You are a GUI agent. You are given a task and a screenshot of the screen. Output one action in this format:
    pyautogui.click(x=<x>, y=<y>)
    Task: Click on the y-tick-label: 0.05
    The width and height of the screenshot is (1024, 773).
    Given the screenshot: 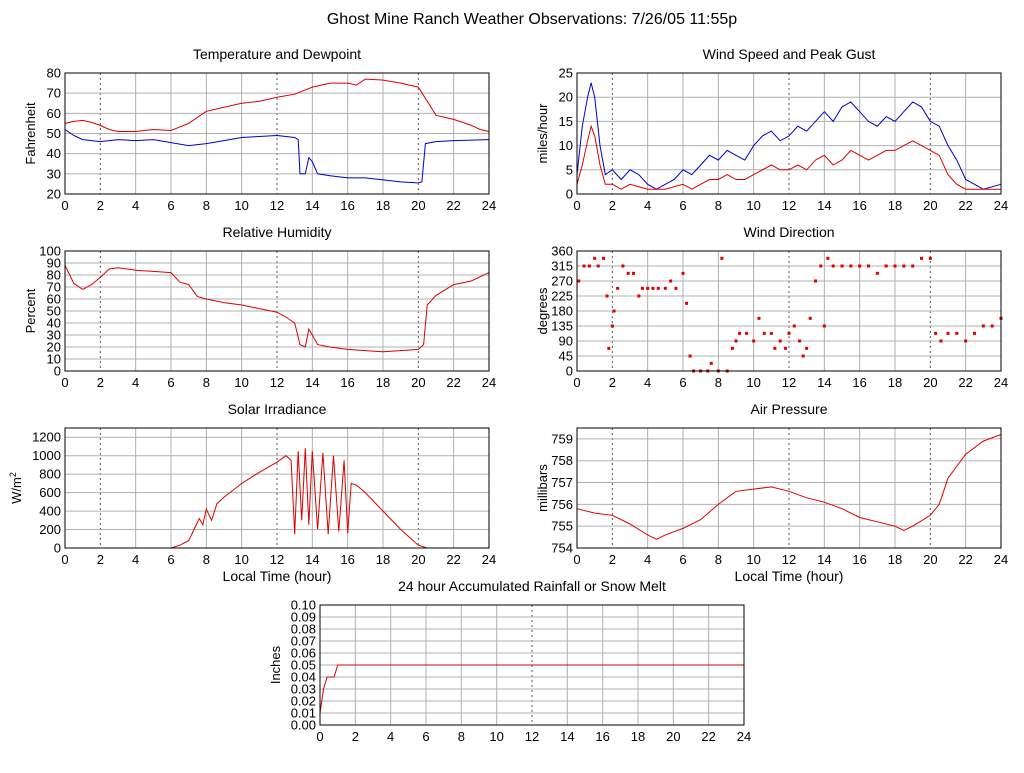 What is the action you would take?
    pyautogui.click(x=303, y=665)
    